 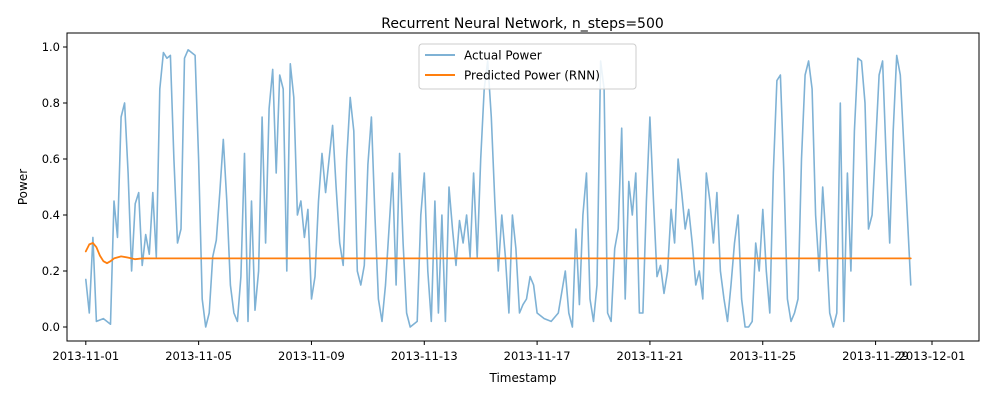 I want to click on legend-box, so click(x=527, y=66).